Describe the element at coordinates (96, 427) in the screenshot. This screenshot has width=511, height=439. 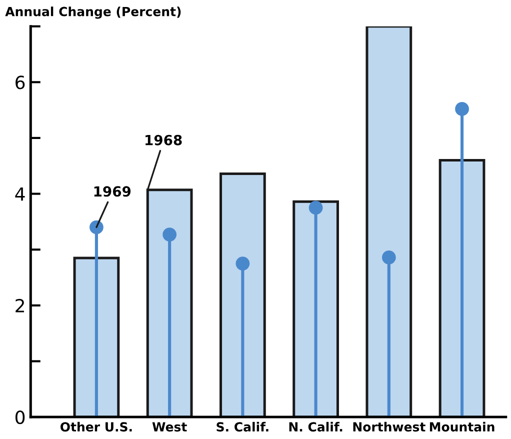
I see `x-tick-label: Other U.S.` at that location.